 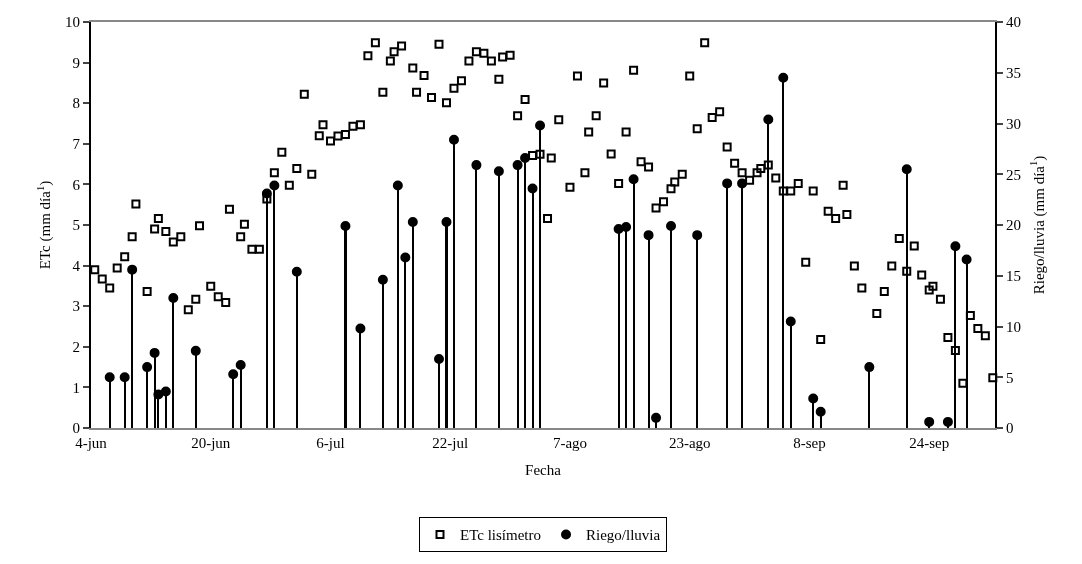 What do you see at coordinates (76, 103) in the screenshot?
I see `y-tick-label: 8` at bounding box center [76, 103].